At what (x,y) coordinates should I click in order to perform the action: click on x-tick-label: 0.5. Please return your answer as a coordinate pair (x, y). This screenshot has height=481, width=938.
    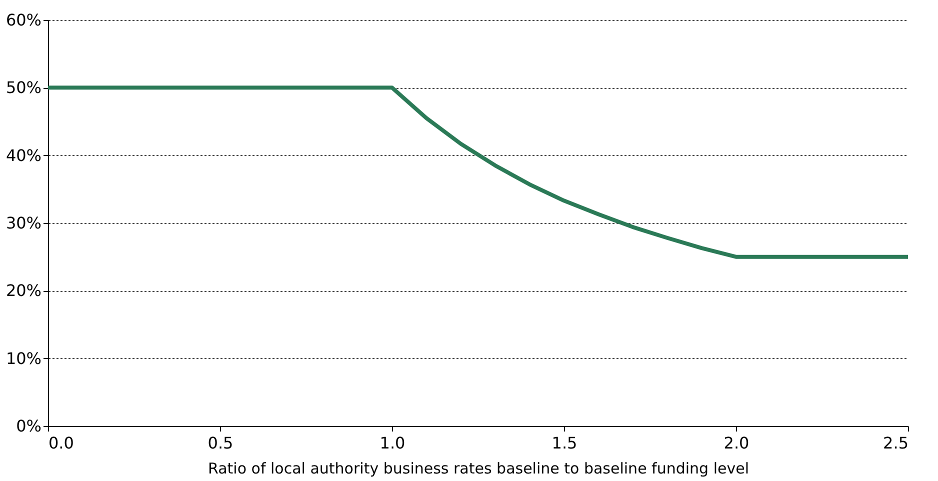
    Looking at the image, I should click on (221, 443).